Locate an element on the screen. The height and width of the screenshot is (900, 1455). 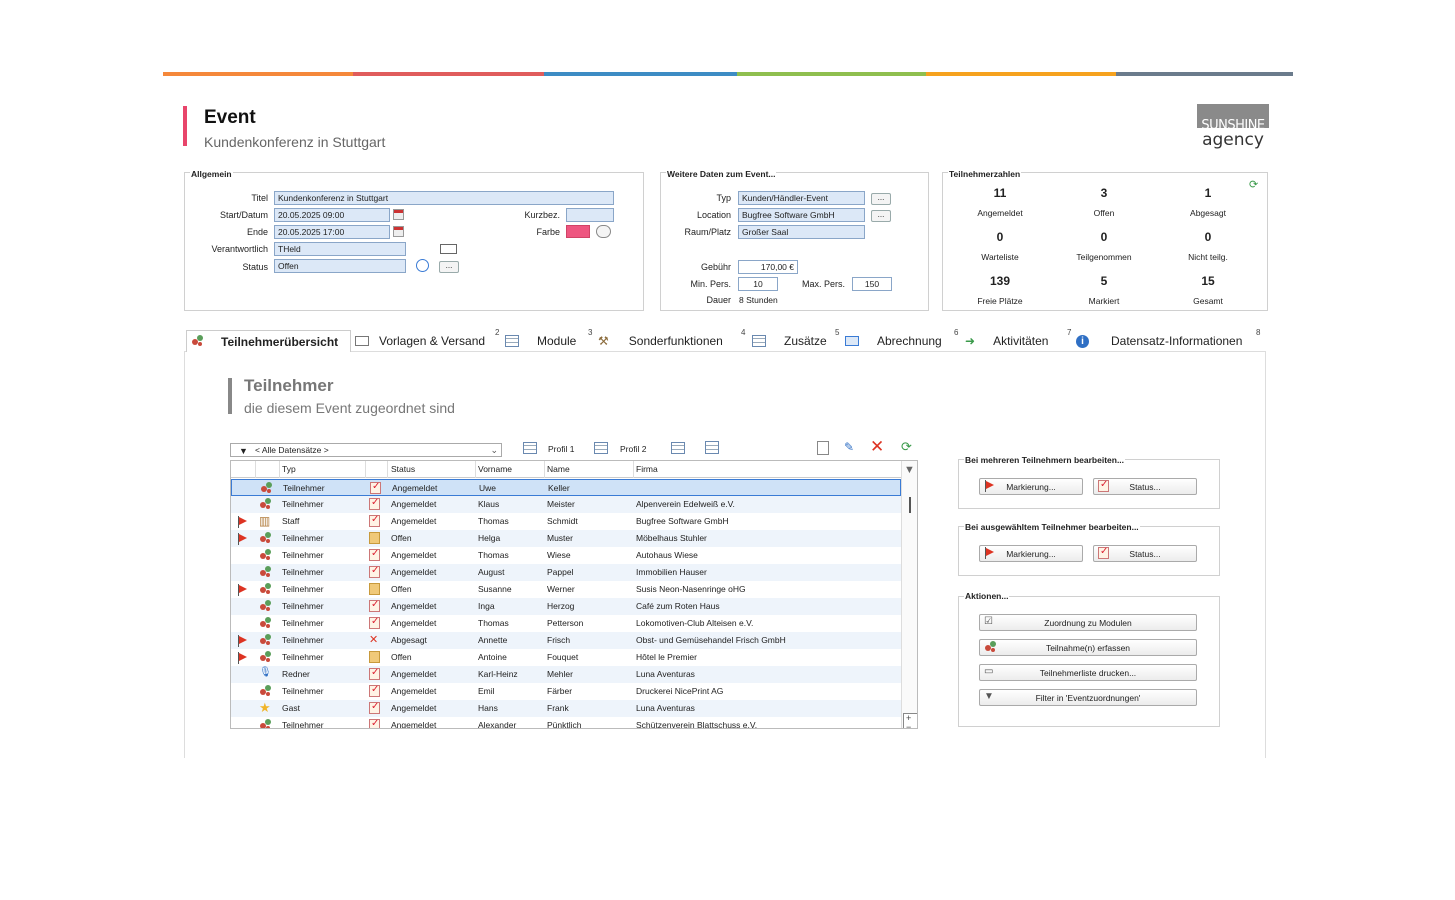
table-row: ★ Gast Angemeldet Hans Frank Luna Aventuras is located at coordinates (566, 708).